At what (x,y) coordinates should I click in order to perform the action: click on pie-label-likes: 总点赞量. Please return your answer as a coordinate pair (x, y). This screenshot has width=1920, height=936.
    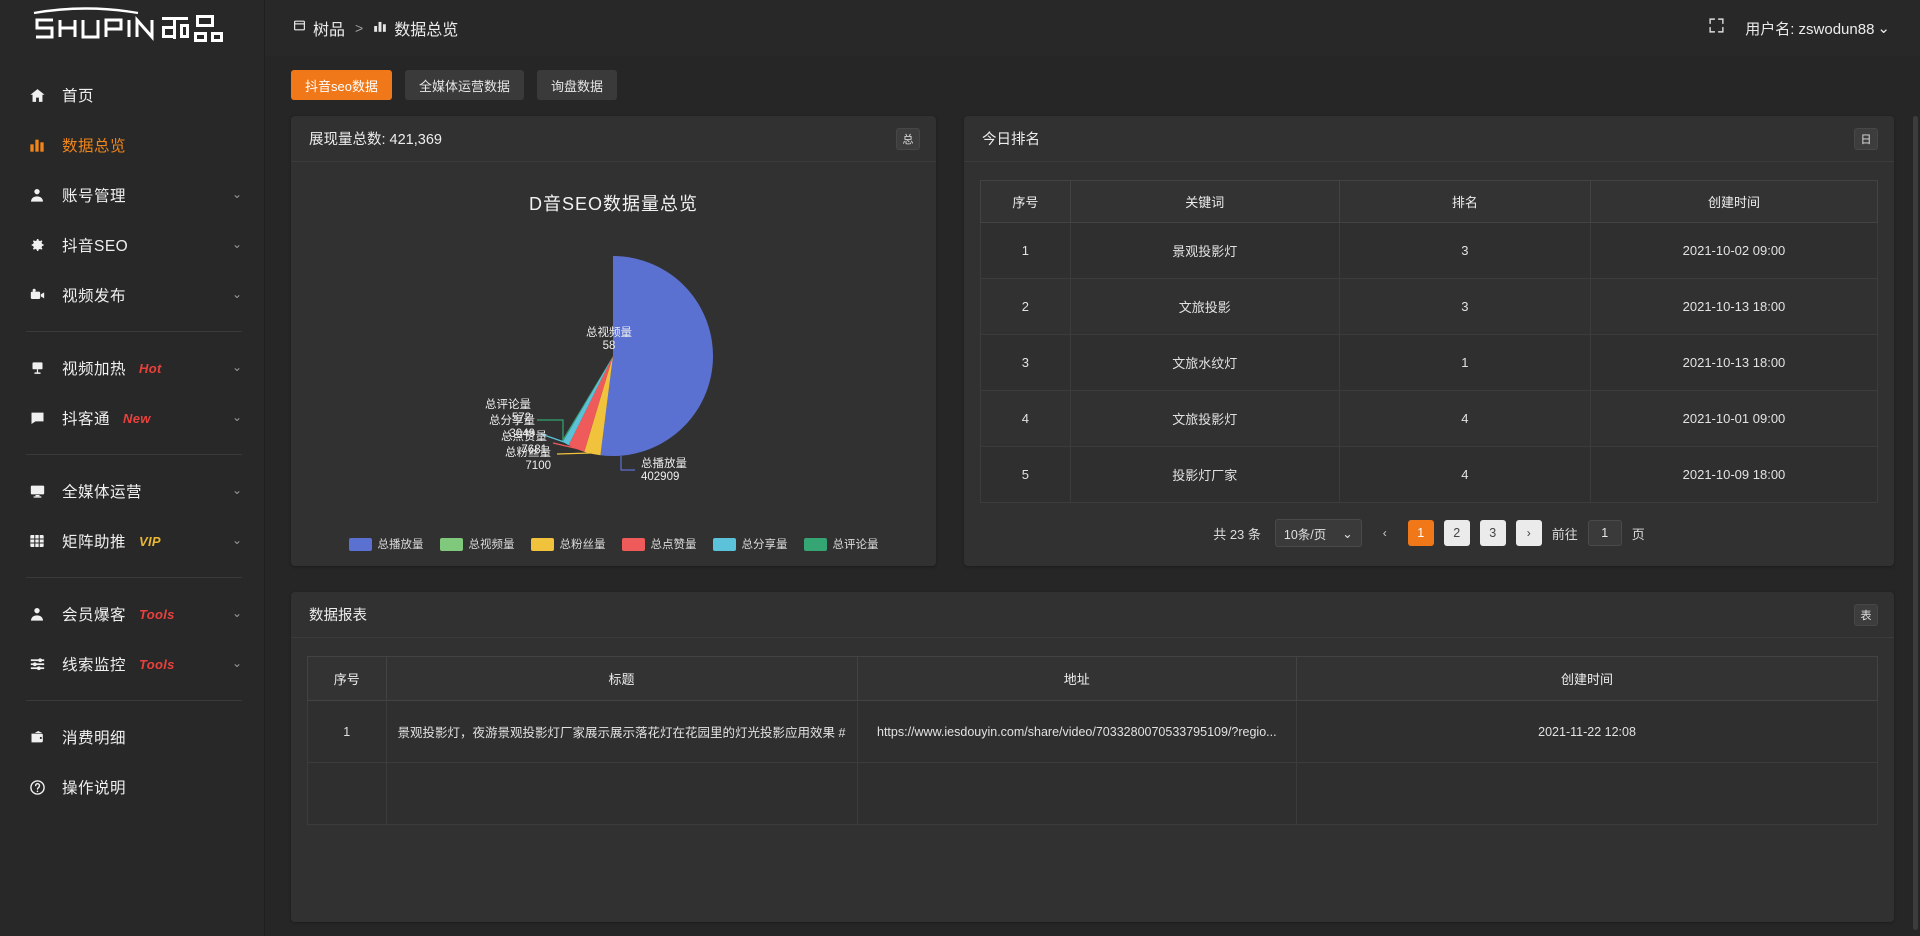
    Looking at the image, I should click on (524, 436).